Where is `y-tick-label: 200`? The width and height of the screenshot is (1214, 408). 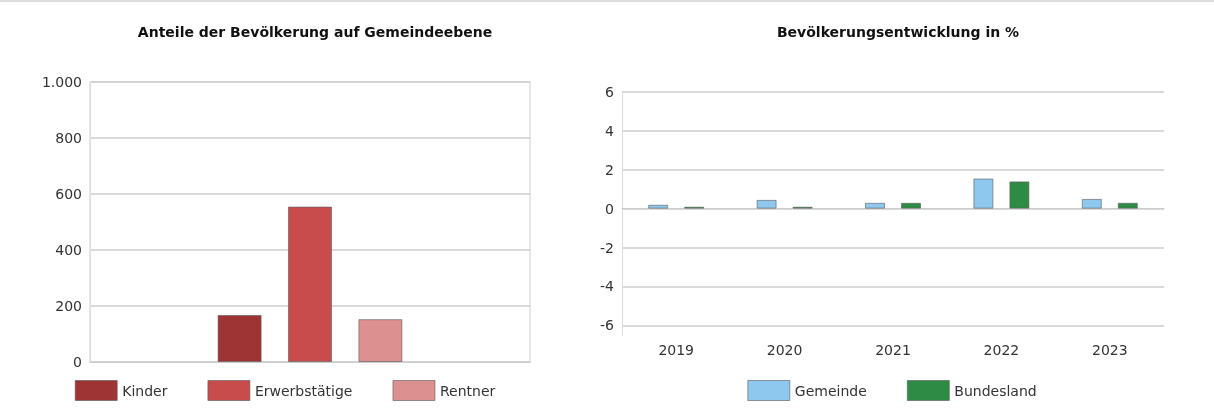
y-tick-label: 200 is located at coordinates (68, 306).